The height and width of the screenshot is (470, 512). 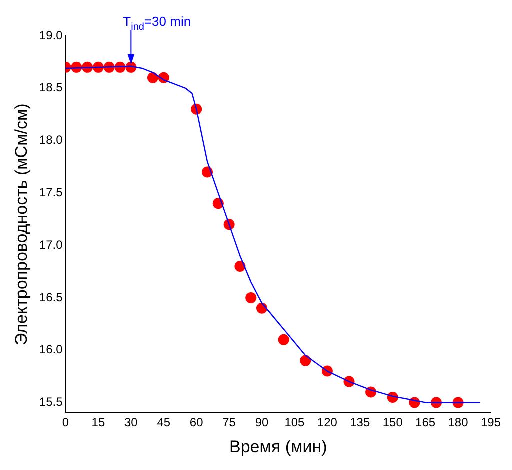 I want to click on y-tick-label: 16.0, so click(x=51, y=349).